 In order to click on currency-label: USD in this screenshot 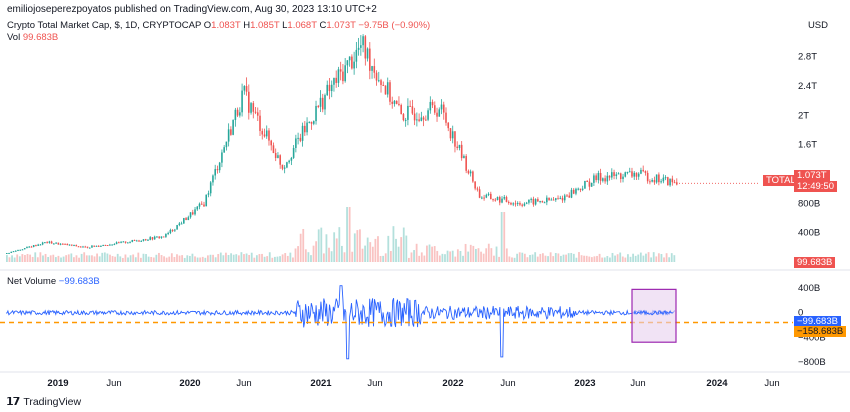, I will do `click(817, 25)`.